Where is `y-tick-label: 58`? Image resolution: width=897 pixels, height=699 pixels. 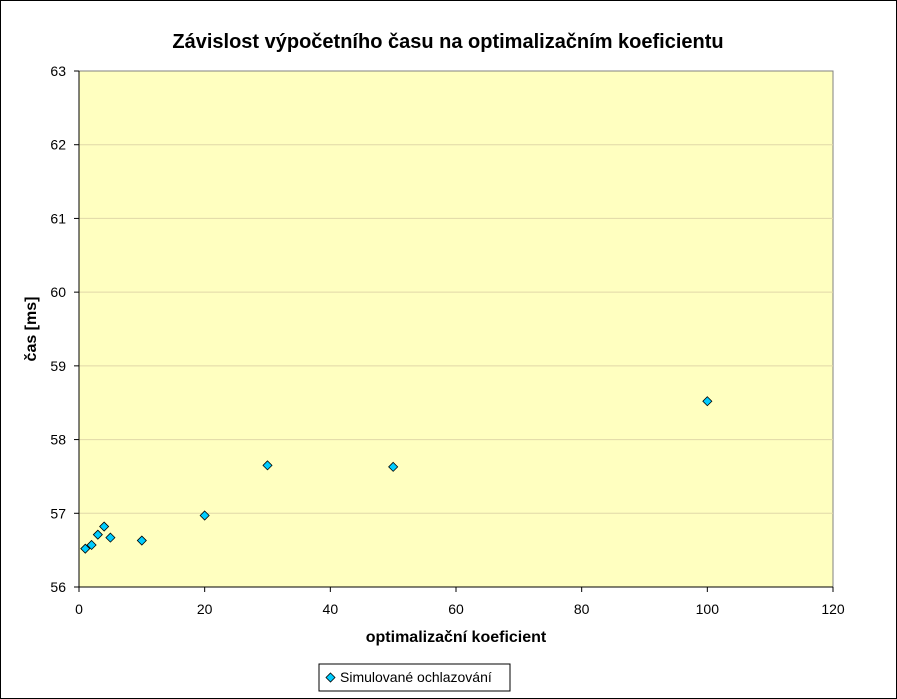
y-tick-label: 58 is located at coordinates (58, 440).